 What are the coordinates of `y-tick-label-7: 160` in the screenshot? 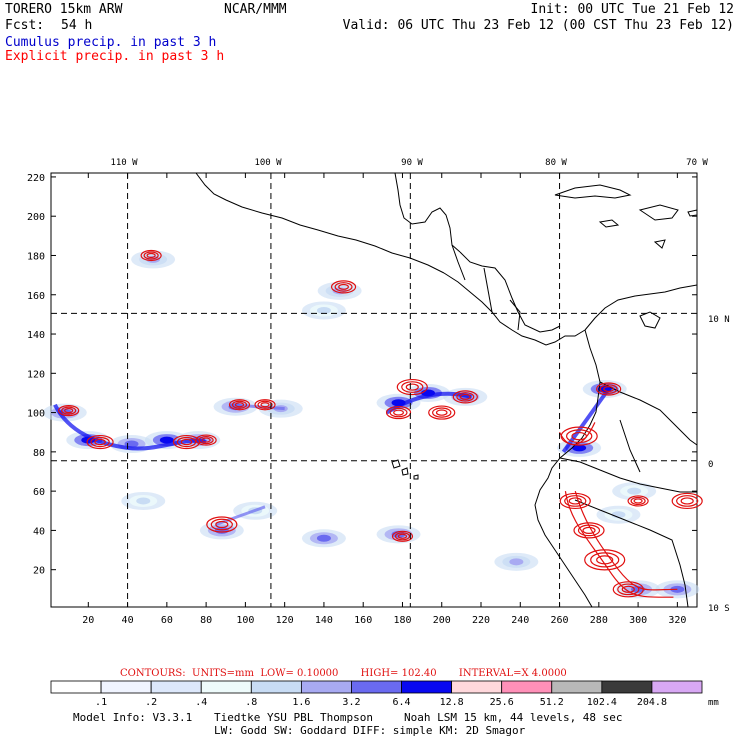 It's located at (36, 296).